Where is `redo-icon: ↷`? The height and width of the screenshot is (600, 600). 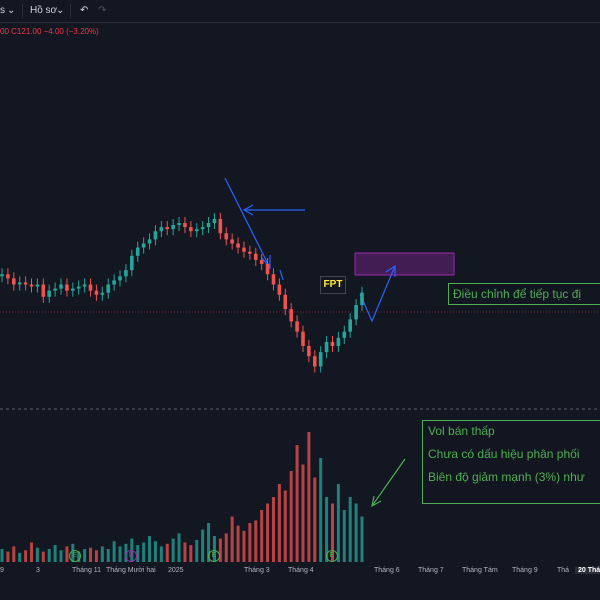 redo-icon: ↷ is located at coordinates (102, 10).